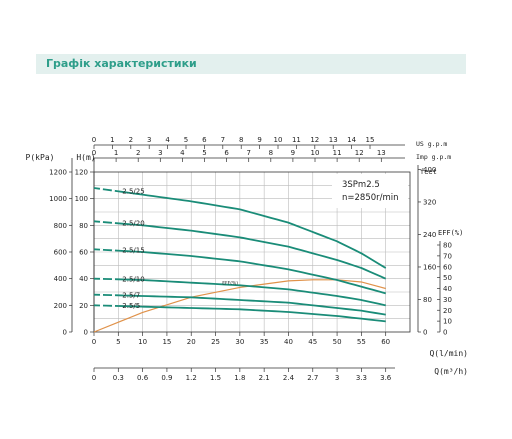 This screenshot has height=439, width=512. I want to click on eff-tick-label: 50, so click(447, 278).